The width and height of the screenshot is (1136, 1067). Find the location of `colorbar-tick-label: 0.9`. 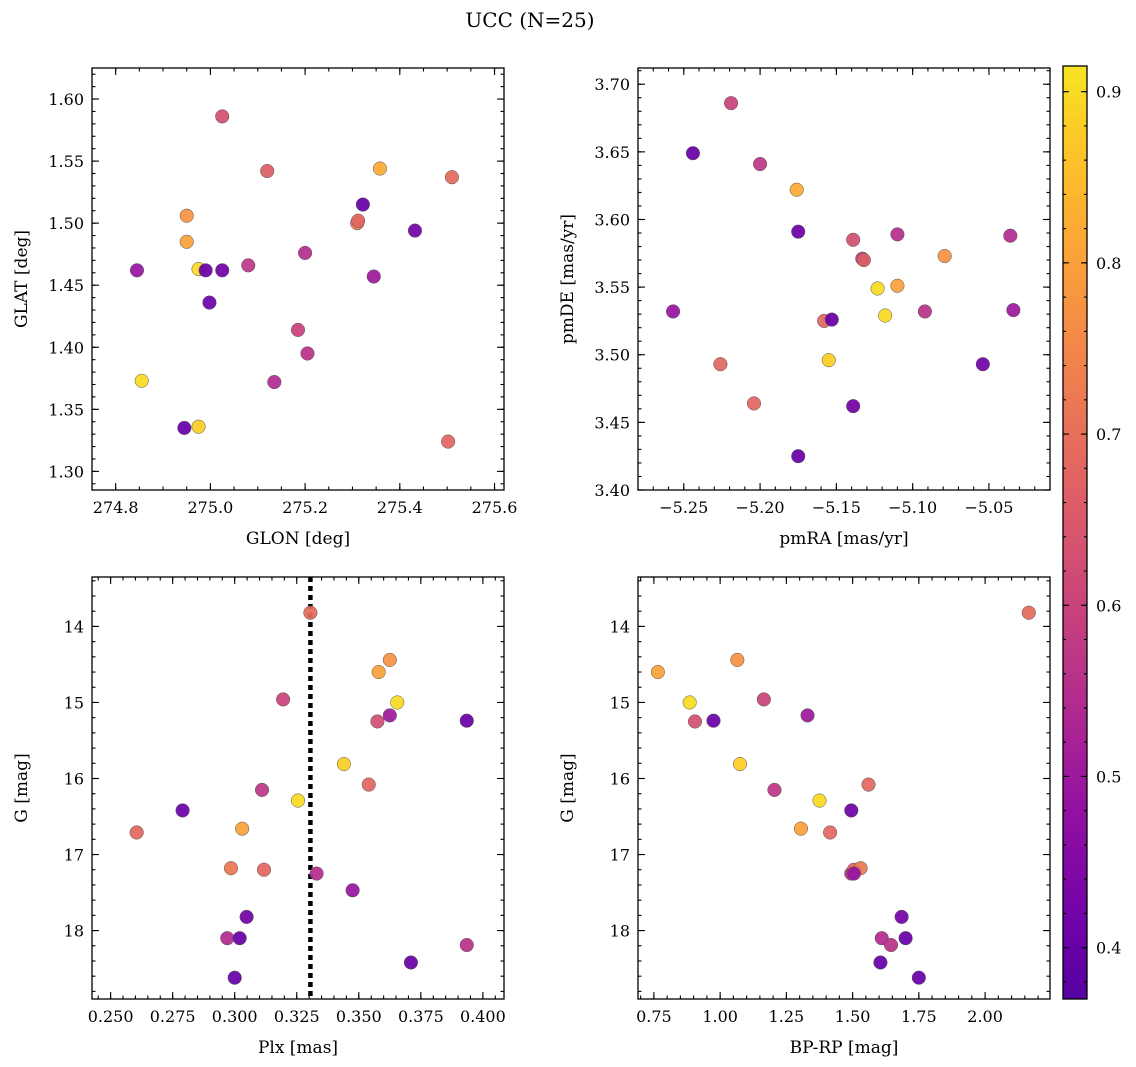

colorbar-tick-label: 0.9 is located at coordinates (1108, 92).